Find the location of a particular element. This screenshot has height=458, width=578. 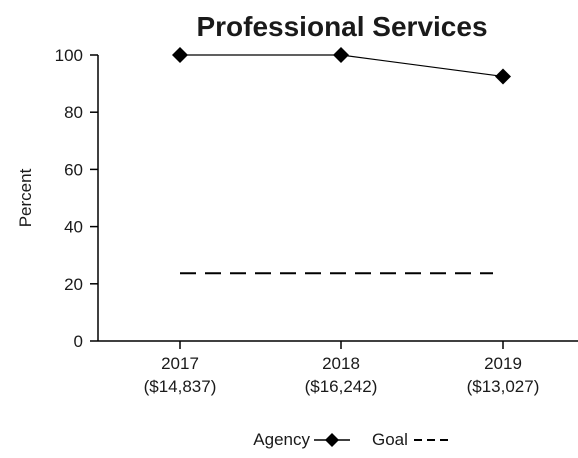

y-tick-label: 60 is located at coordinates (73, 169).